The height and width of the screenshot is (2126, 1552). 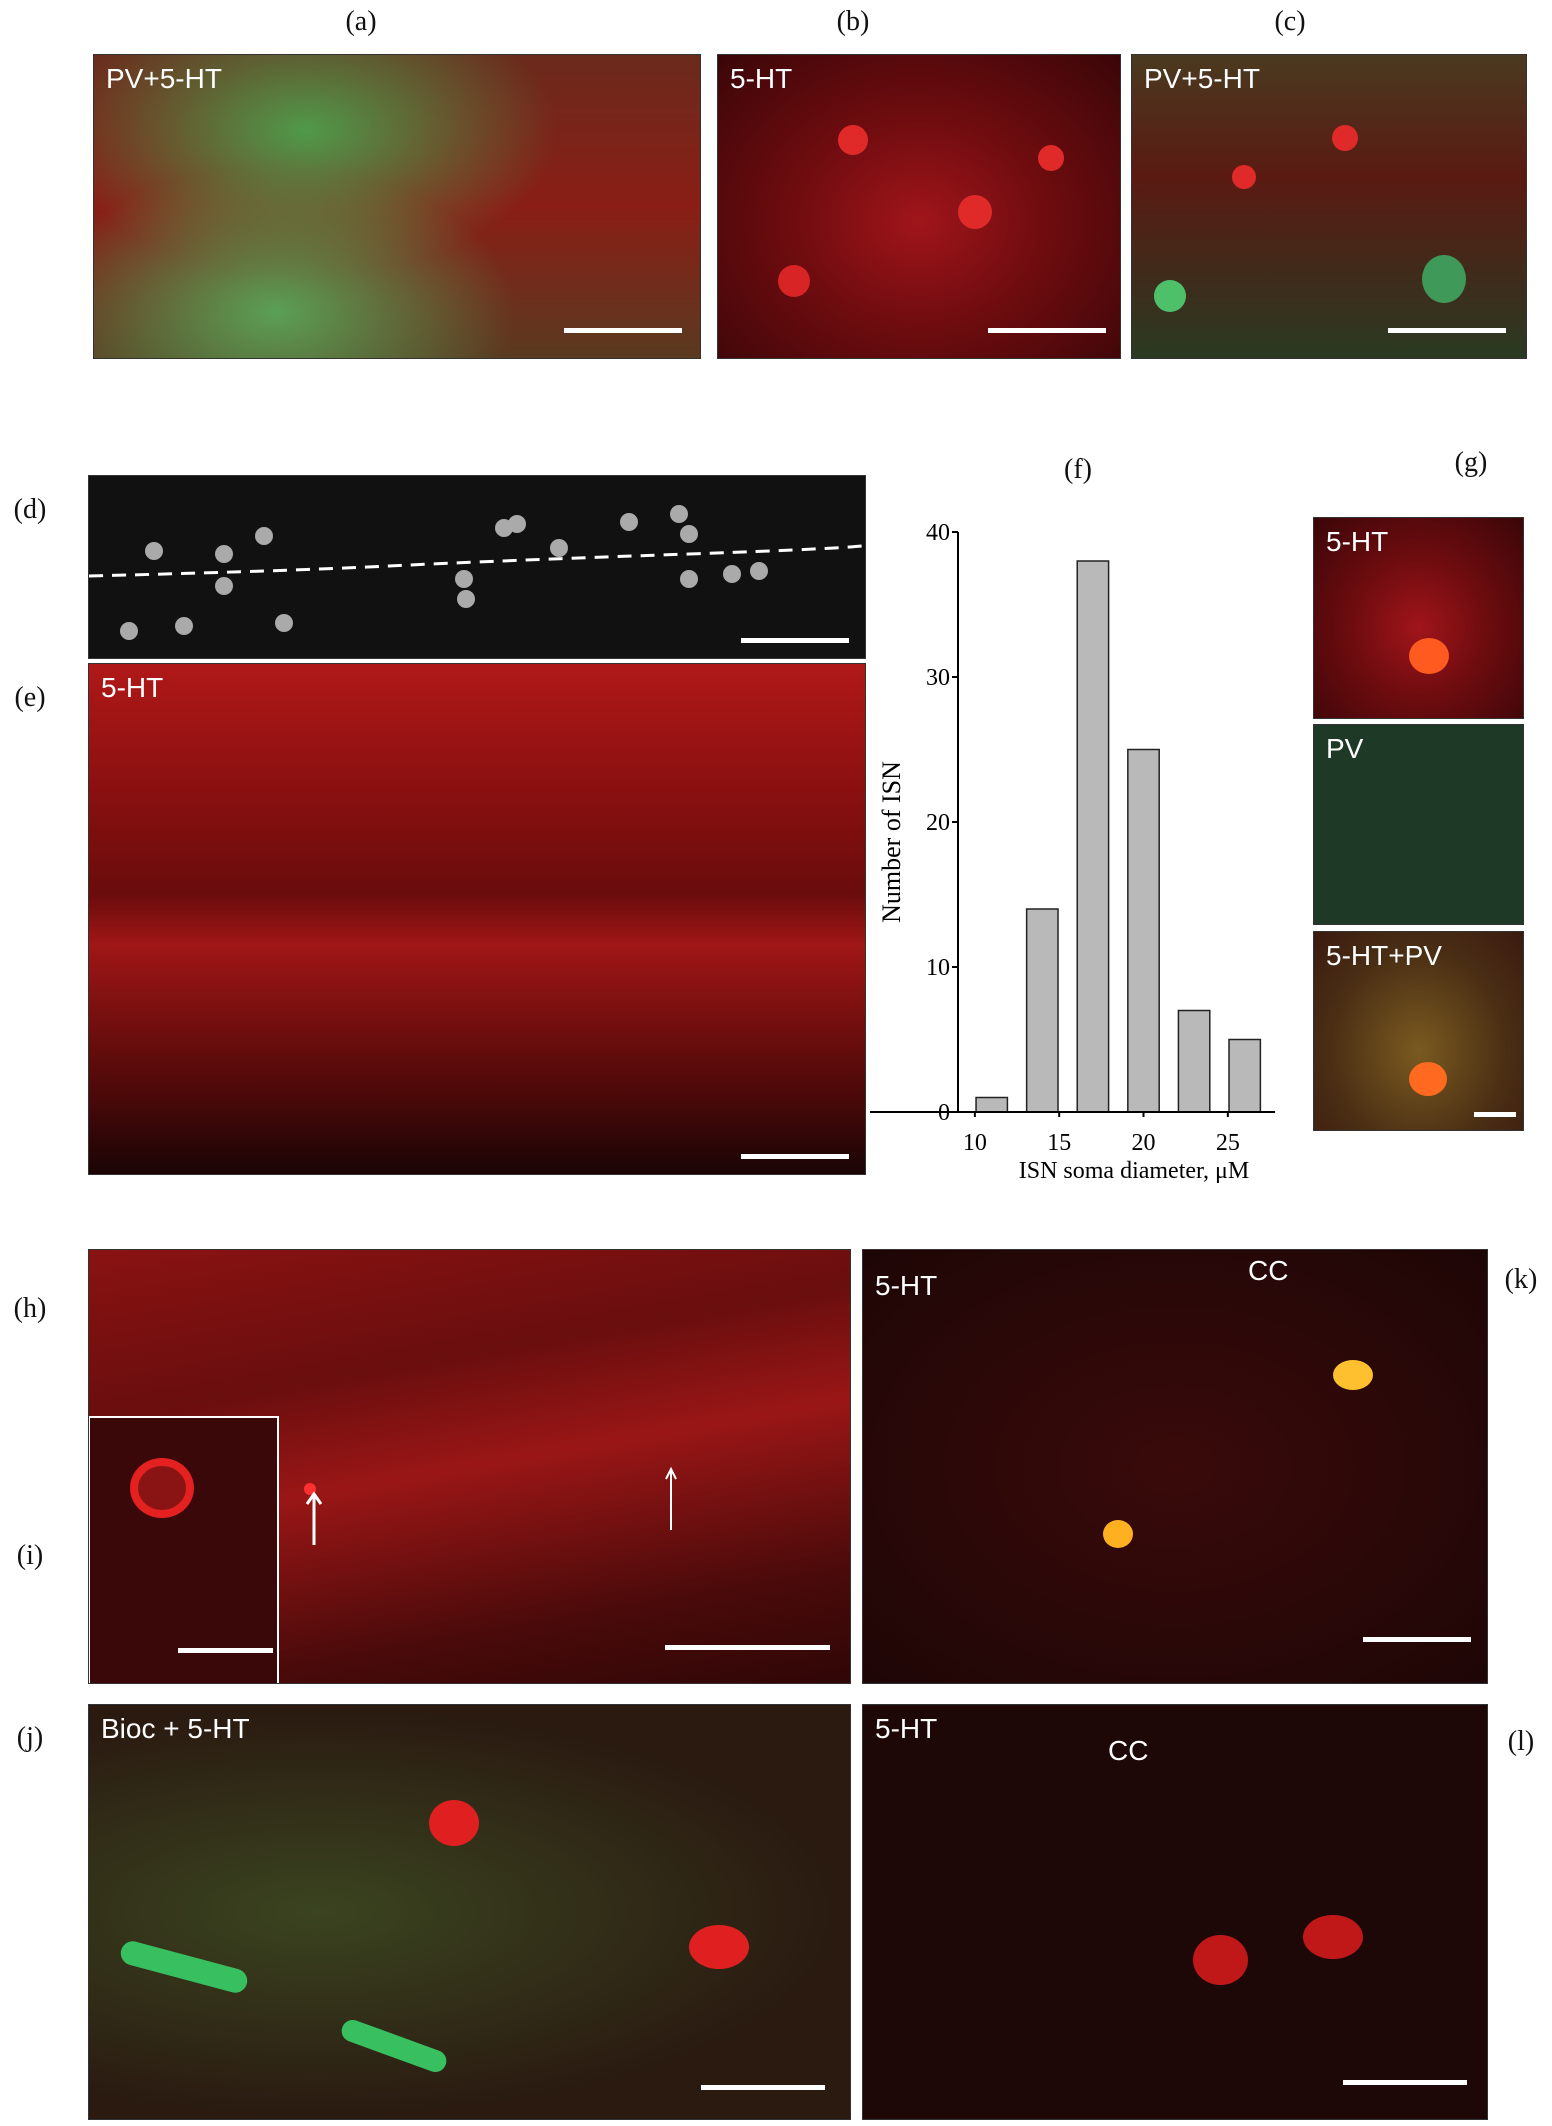 I want to click on image-label-k: 5-HT, so click(x=906, y=1285).